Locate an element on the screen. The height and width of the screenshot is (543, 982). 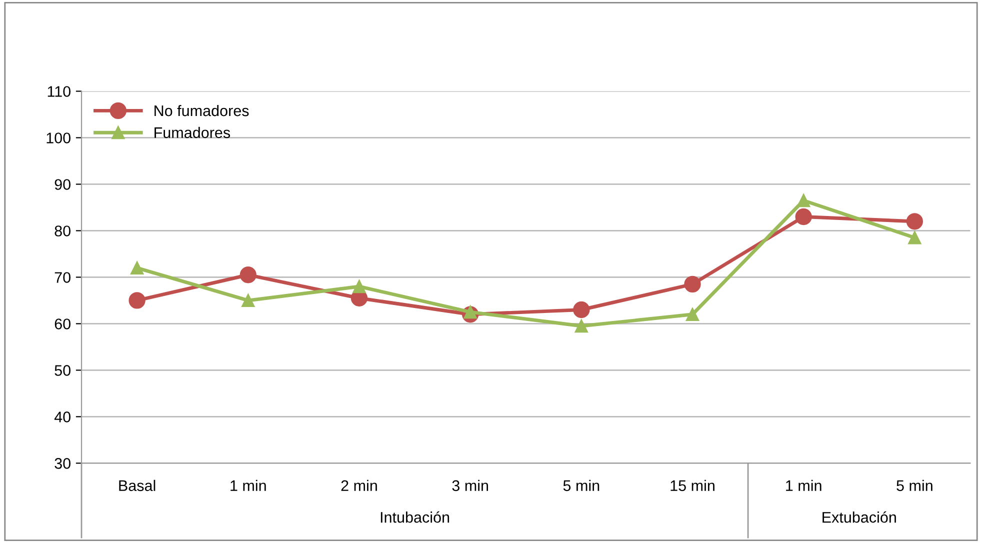
y-tick-label: 100 is located at coordinates (58, 138).